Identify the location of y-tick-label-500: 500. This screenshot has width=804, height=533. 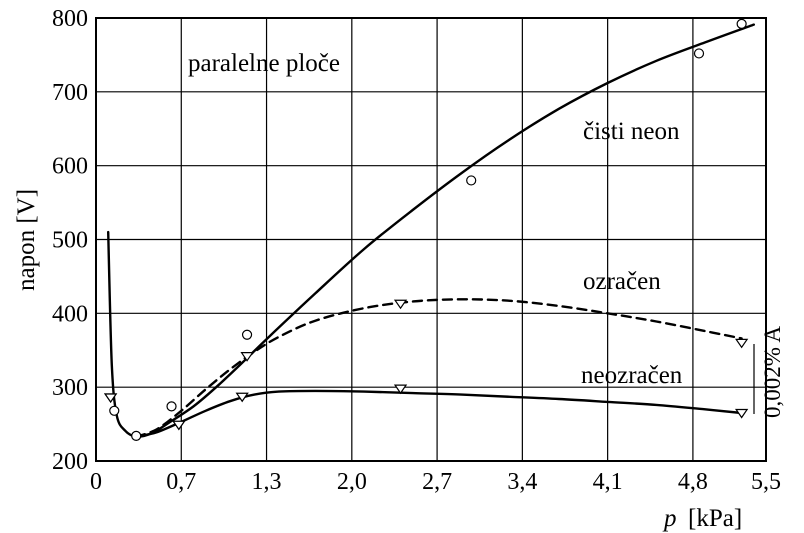
(70, 241).